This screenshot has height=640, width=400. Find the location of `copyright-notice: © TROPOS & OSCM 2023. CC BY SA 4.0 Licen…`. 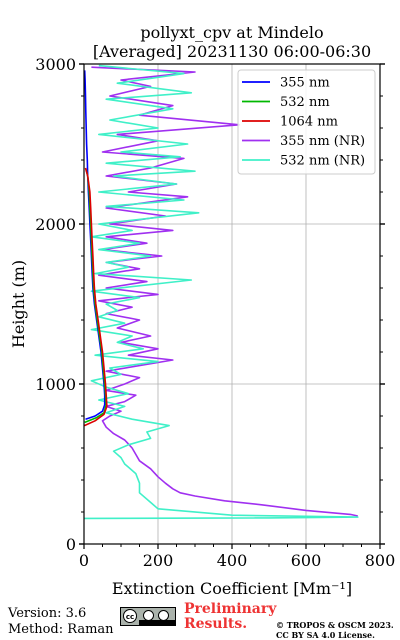

copyright-notice: © TROPOS & OSCM 2023. CC BY SA 4.0 Licen… is located at coordinates (335, 630).